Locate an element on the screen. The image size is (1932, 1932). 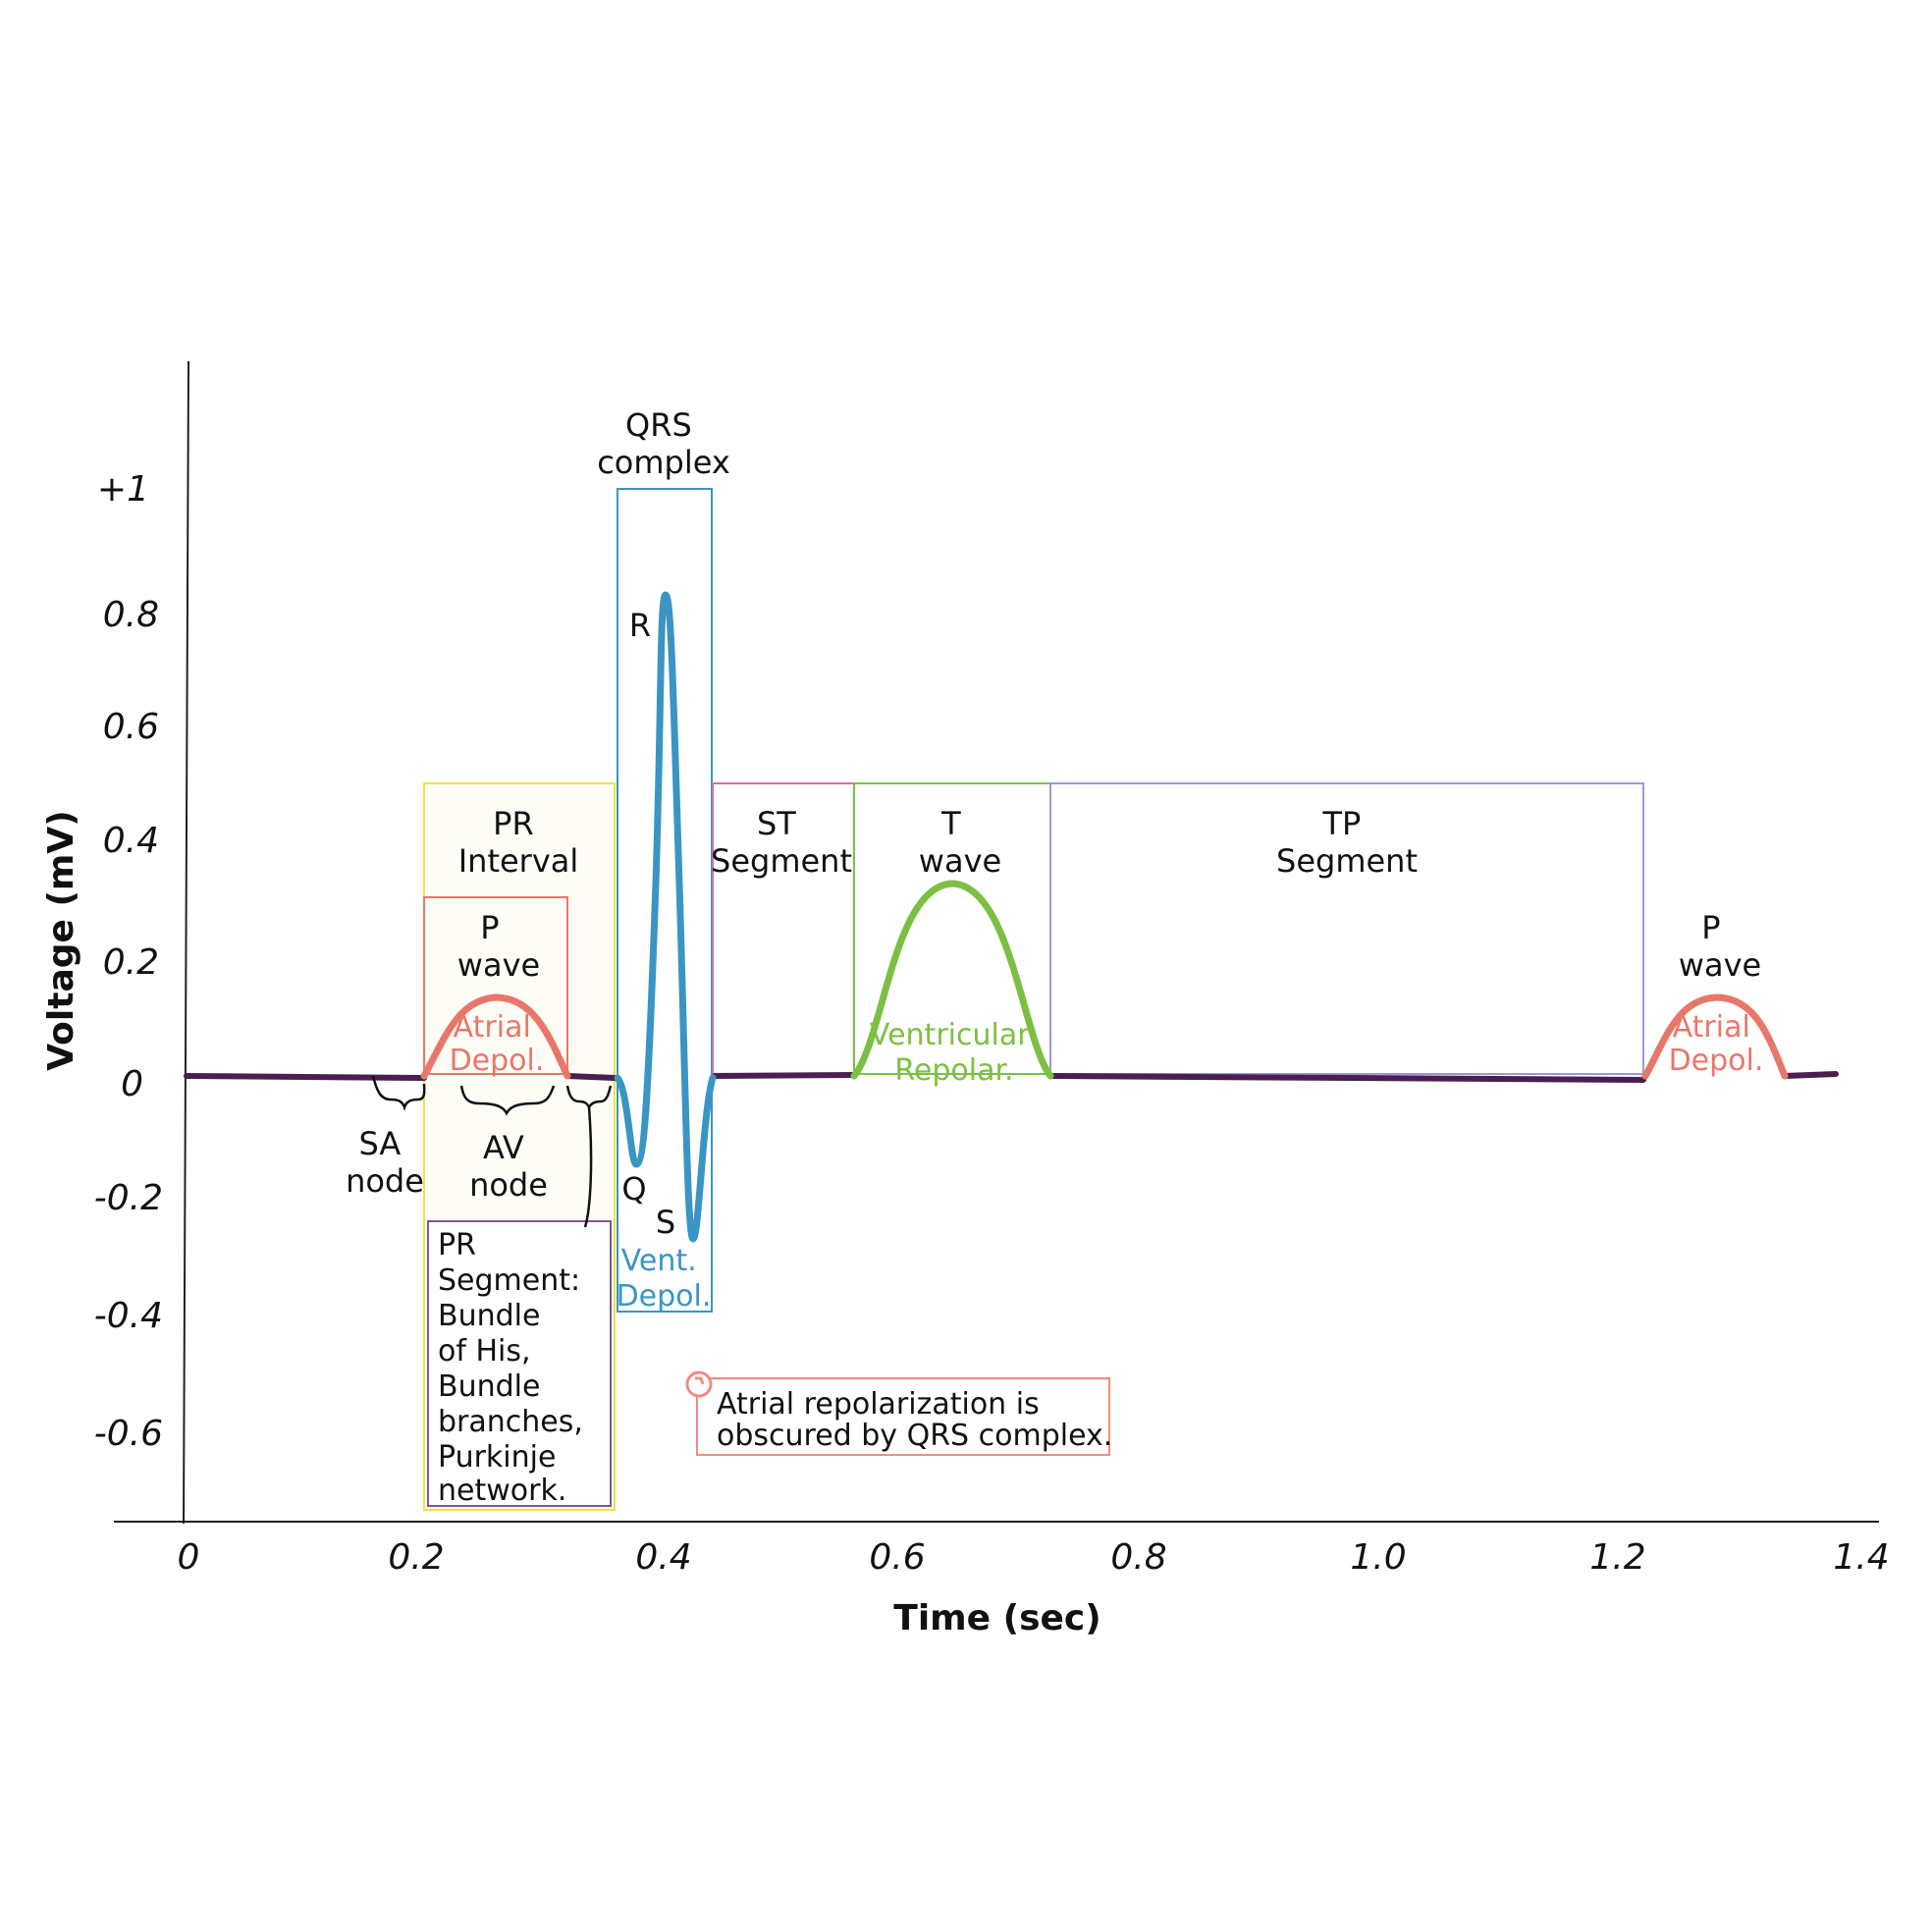
y-tick-label: 0.8 is located at coordinates (131, 615).